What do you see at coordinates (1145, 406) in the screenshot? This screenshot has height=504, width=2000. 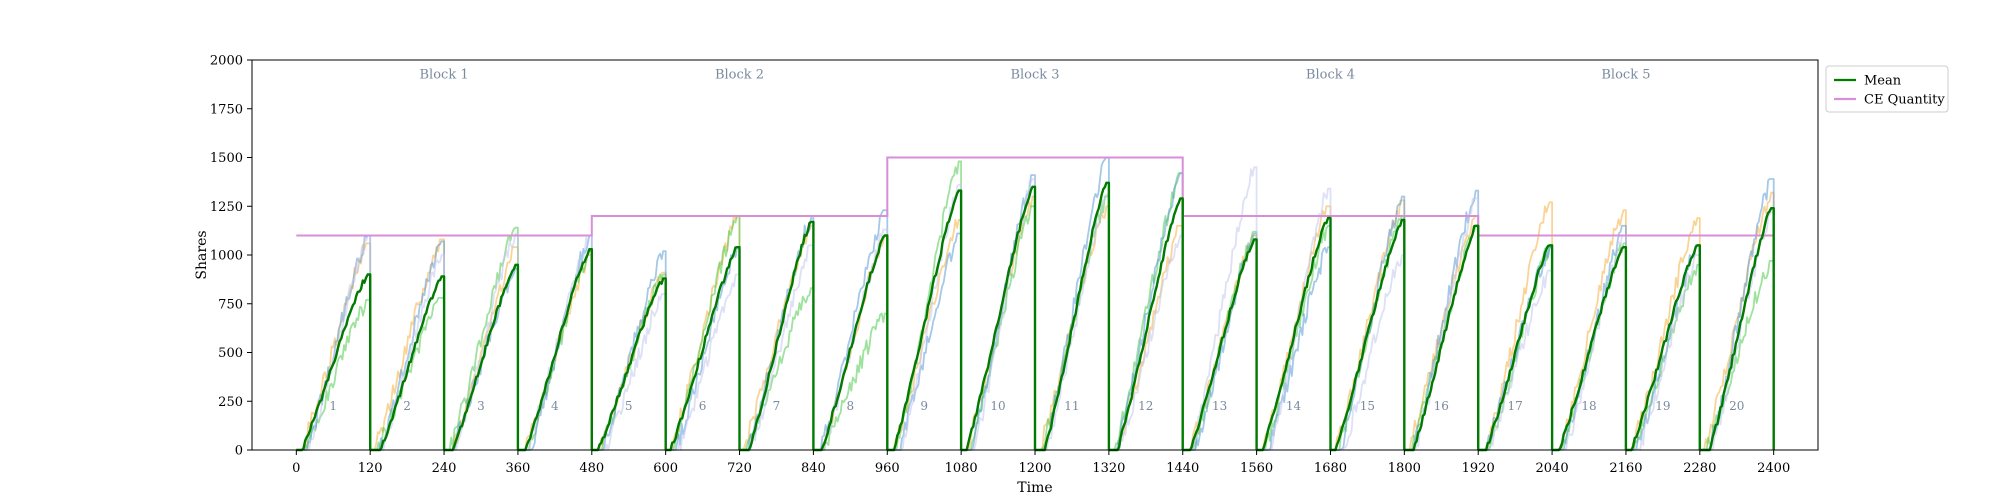 I see `period-label: 12` at bounding box center [1145, 406].